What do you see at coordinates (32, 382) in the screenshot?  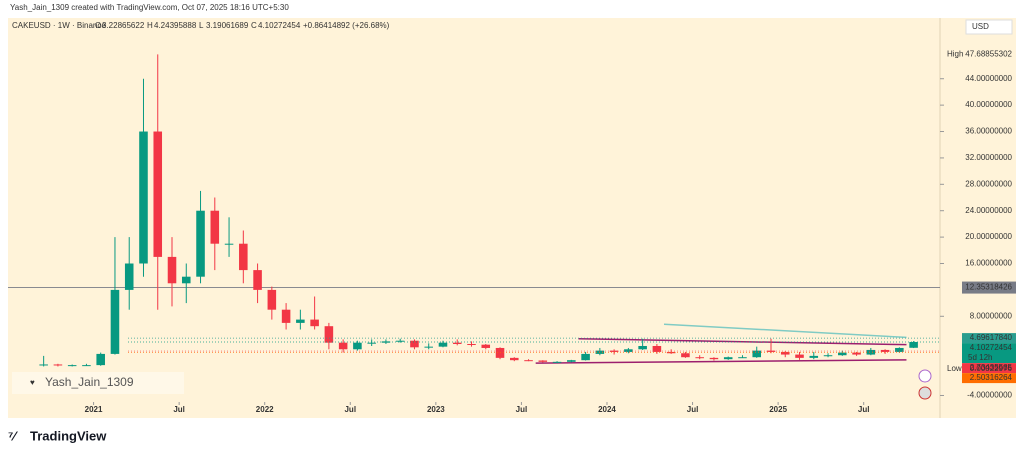 I see `heart-icon: ♥` at bounding box center [32, 382].